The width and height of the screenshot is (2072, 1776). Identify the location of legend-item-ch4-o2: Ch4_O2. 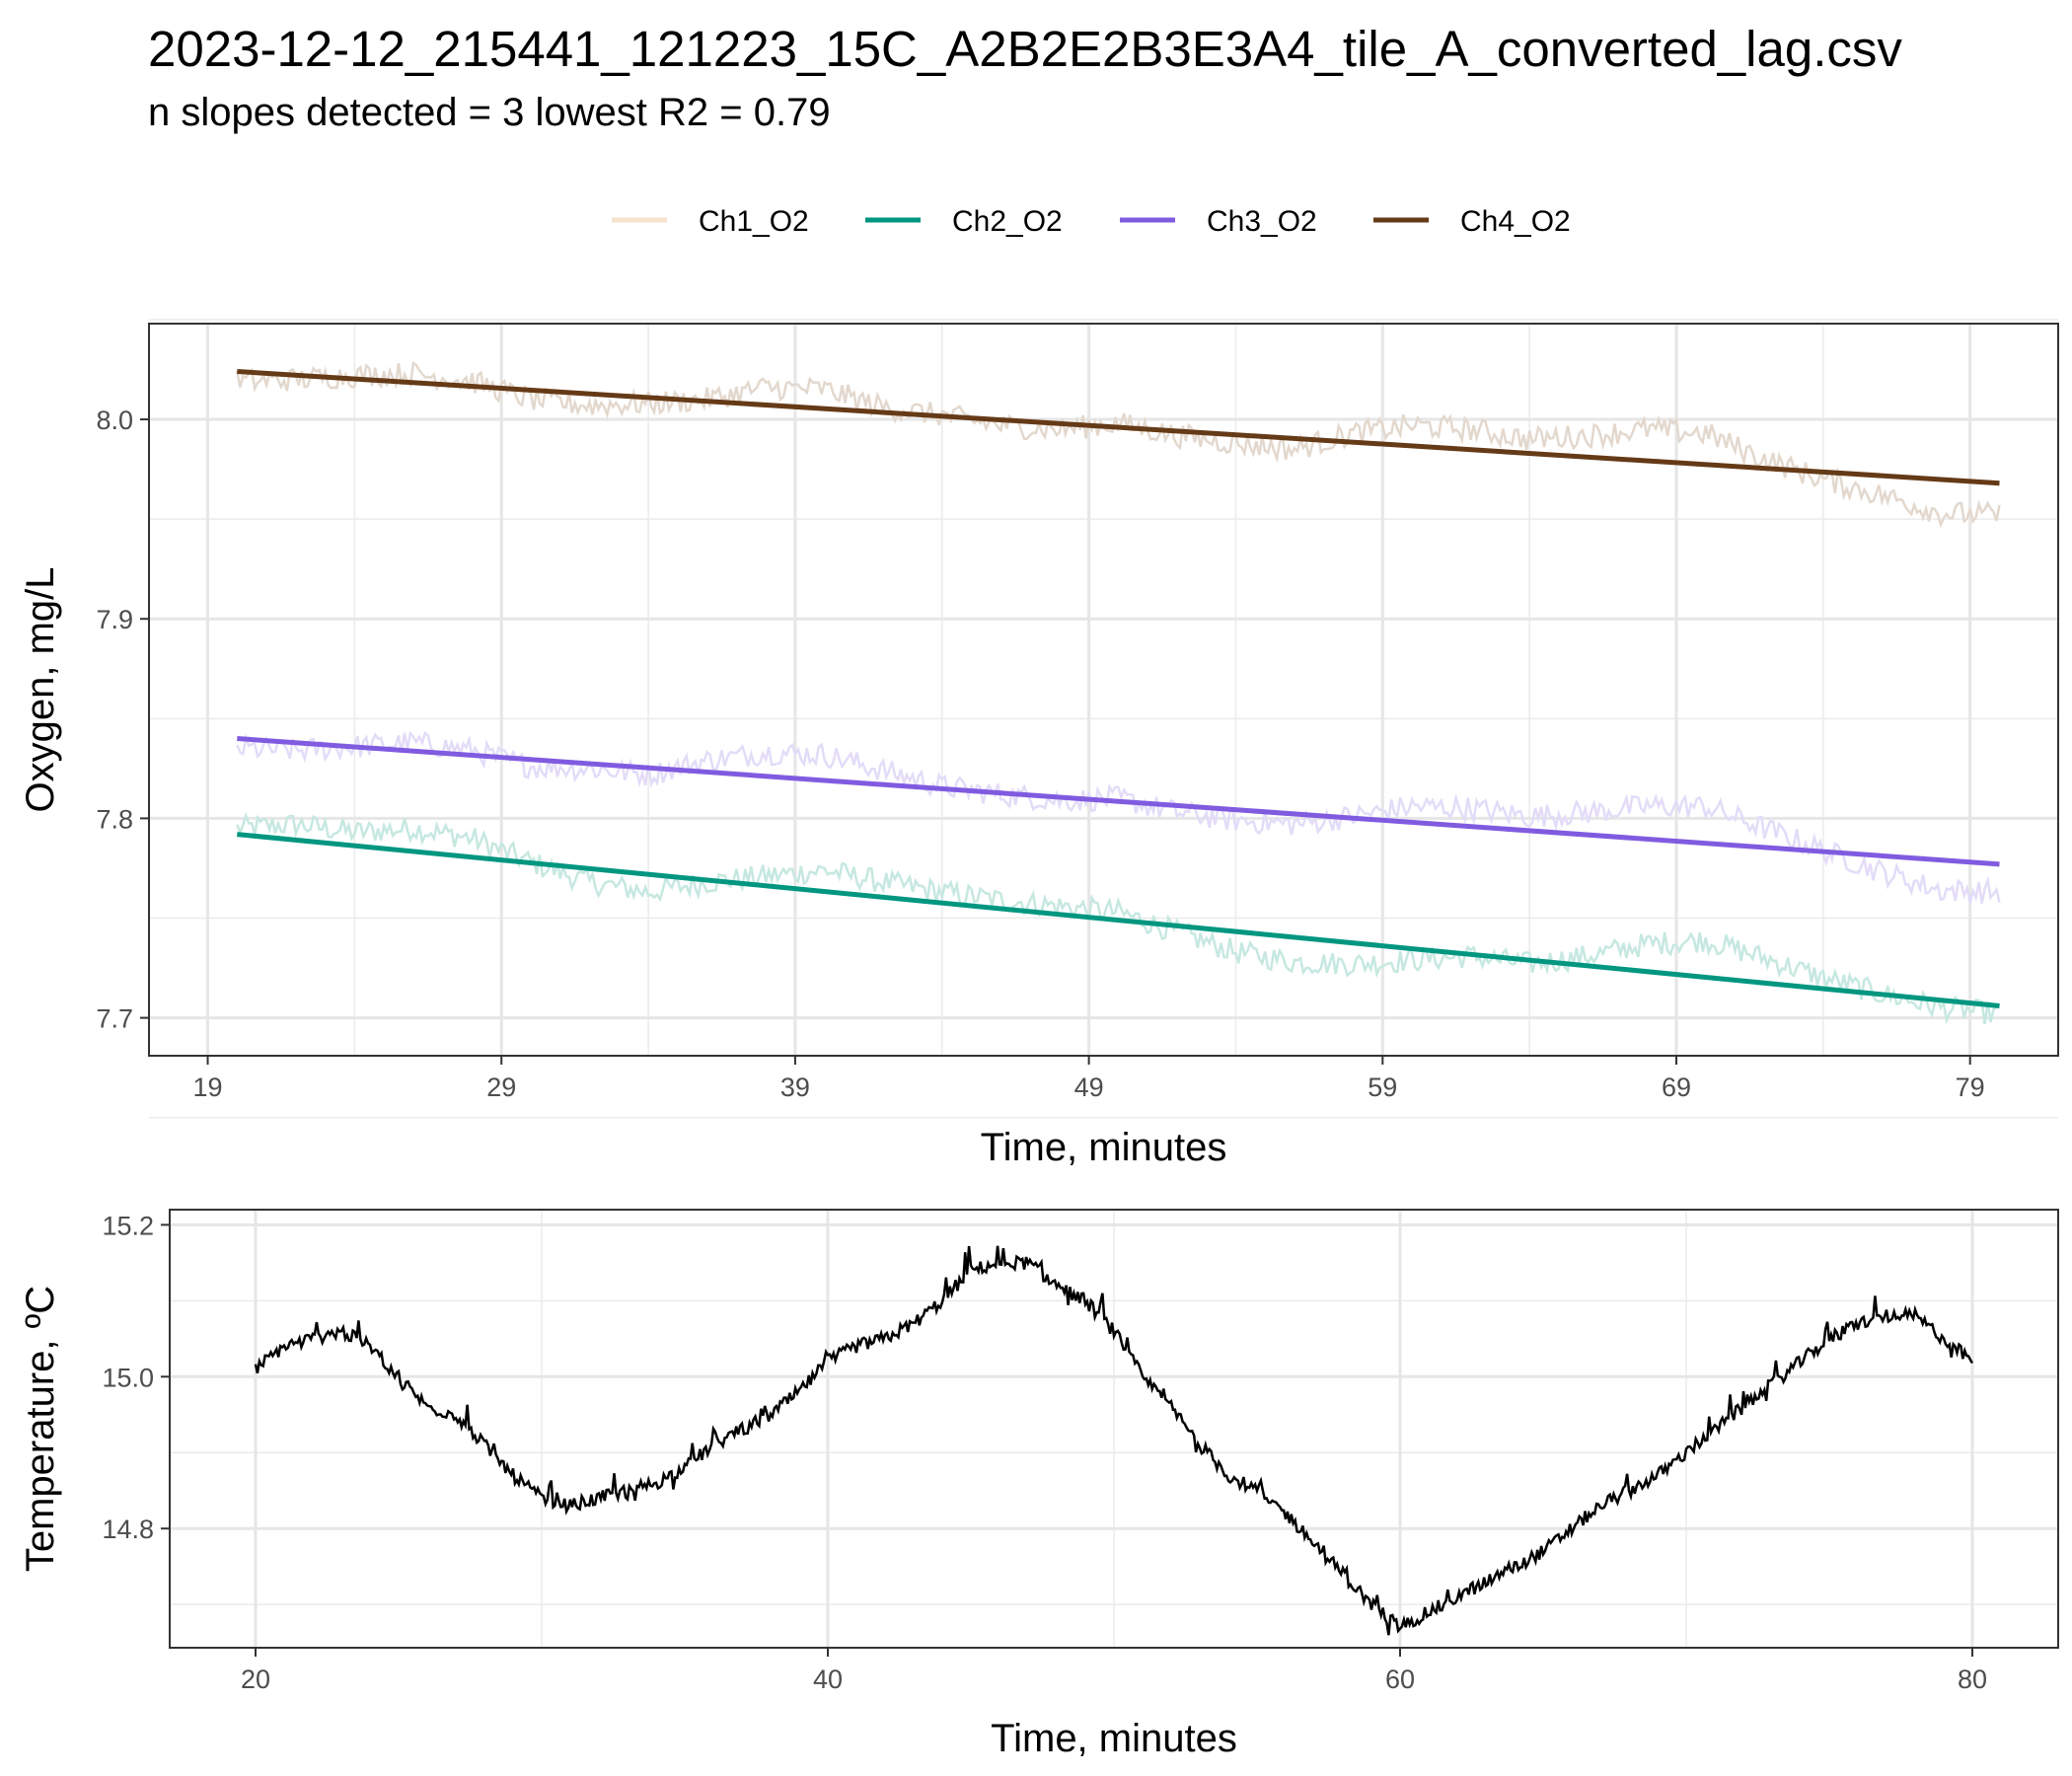
(1472, 222).